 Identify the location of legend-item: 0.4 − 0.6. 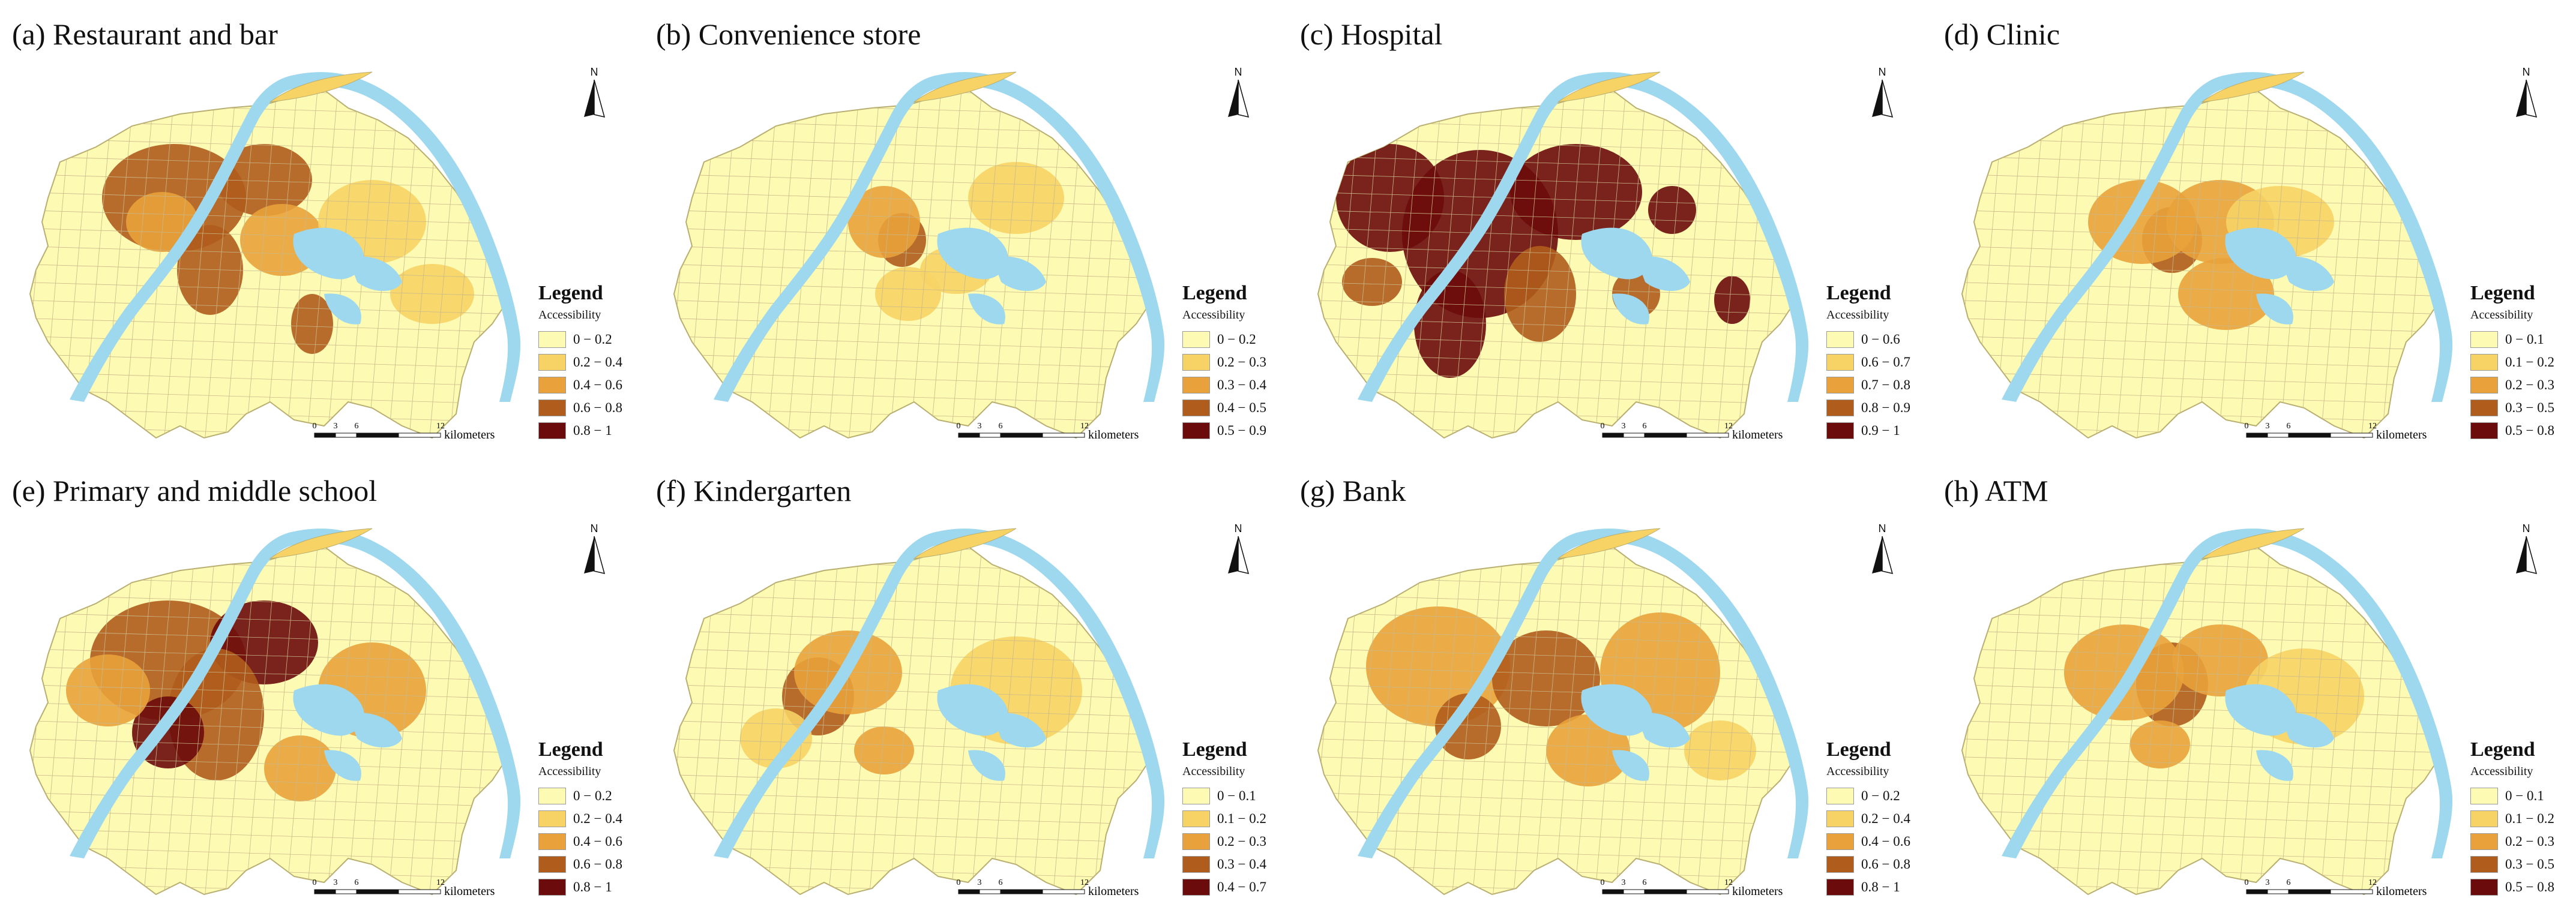
(589, 841).